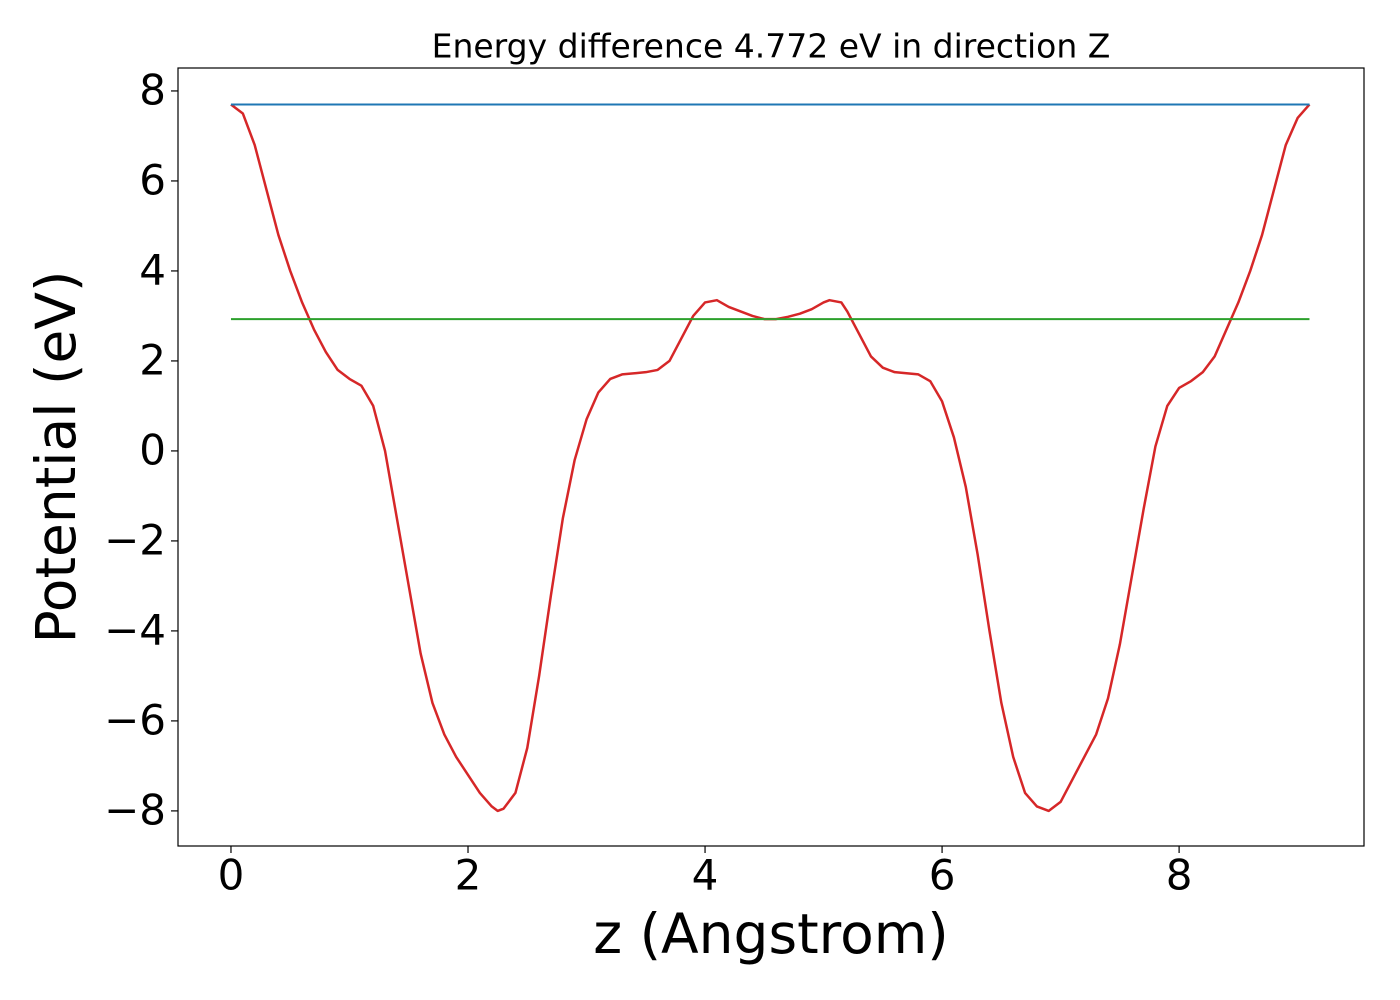 Image resolution: width=1400 pixels, height=1000 pixels. I want to click on y-axis-label: Potential (eV), so click(56, 457).